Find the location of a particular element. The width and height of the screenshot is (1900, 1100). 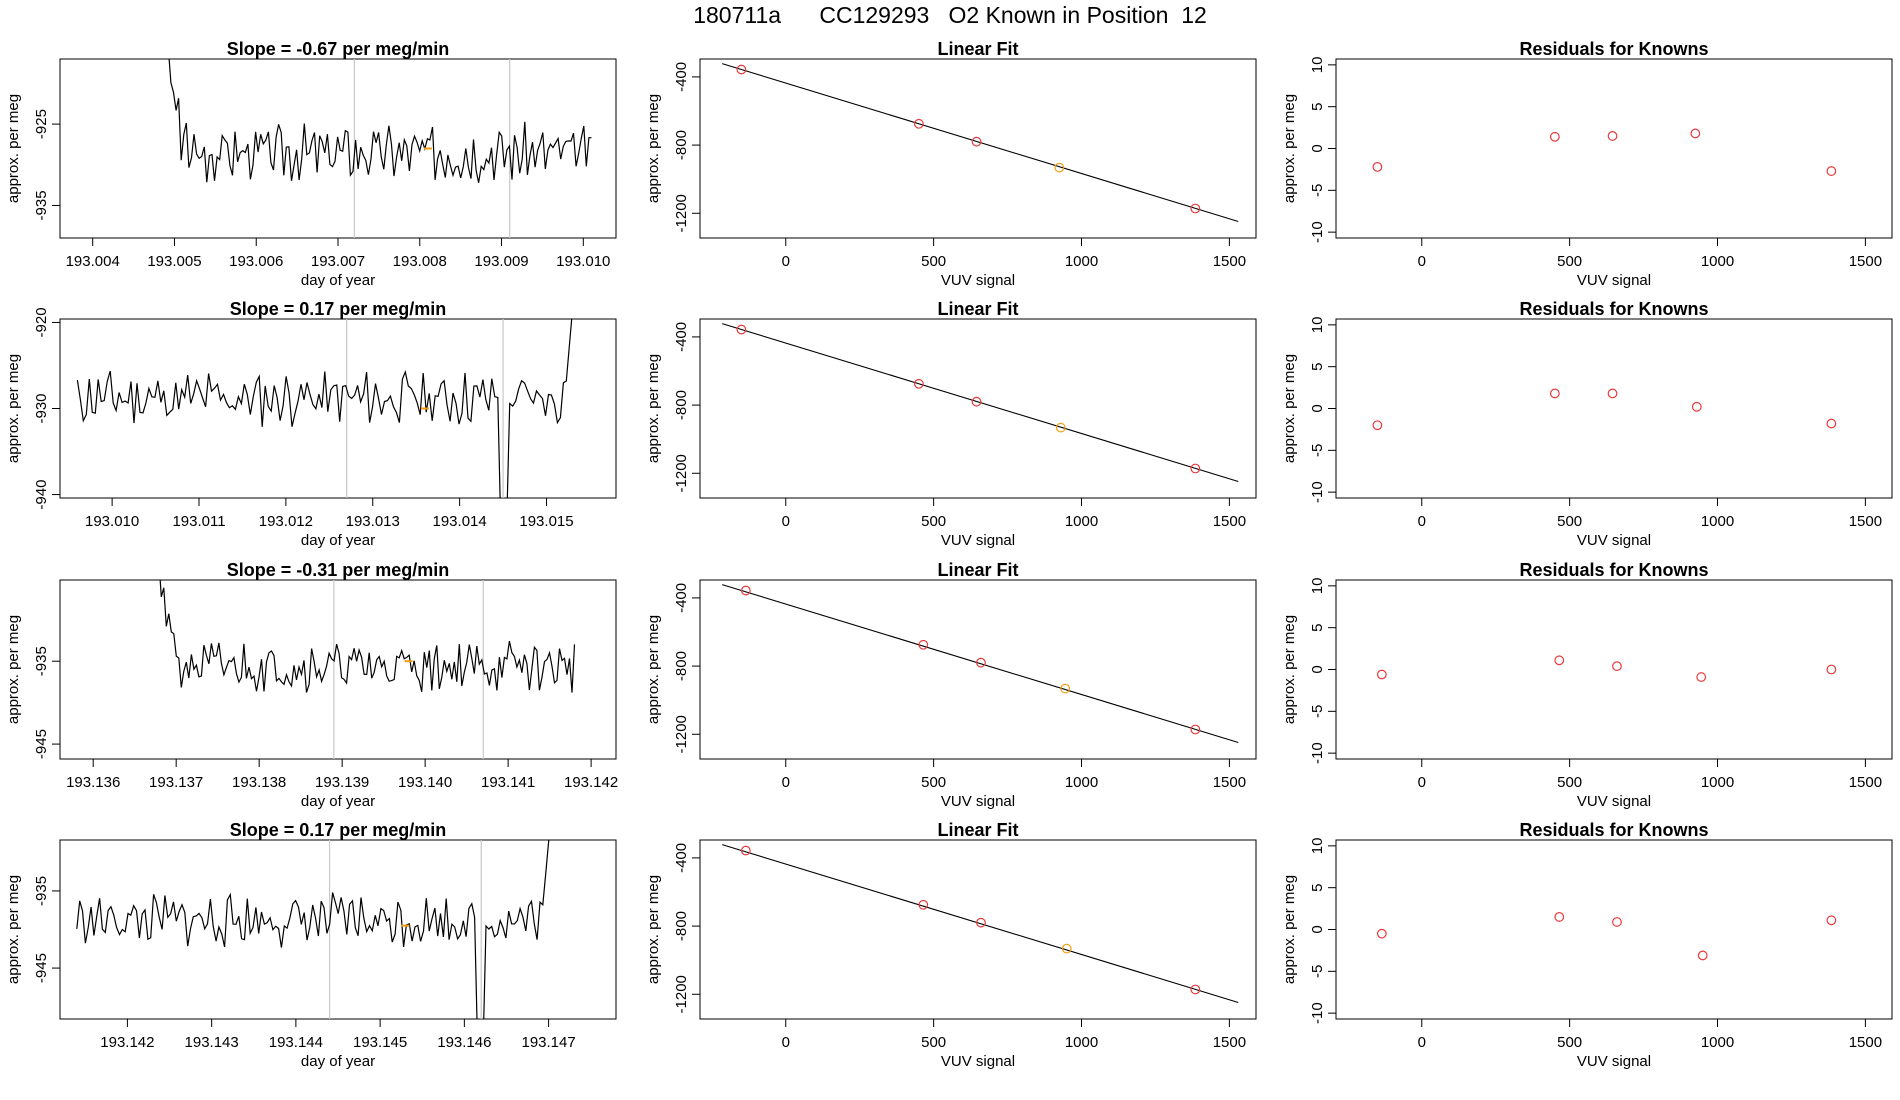

x-tick-label: 193.006 is located at coordinates (256, 261).